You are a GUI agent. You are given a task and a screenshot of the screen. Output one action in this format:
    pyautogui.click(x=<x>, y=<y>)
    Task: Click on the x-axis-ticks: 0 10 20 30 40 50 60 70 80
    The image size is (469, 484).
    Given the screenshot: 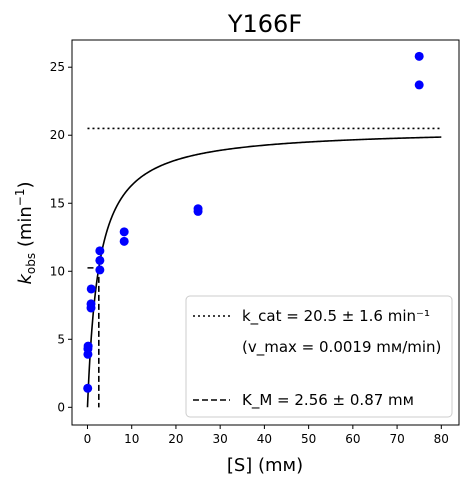 What is the action you would take?
    pyautogui.click(x=266, y=435)
    